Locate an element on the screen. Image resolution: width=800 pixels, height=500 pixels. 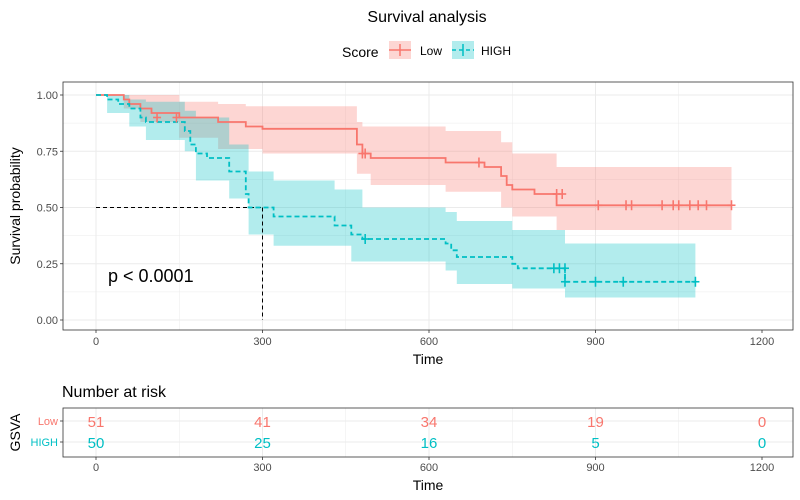
risk-cell-high: 5 is located at coordinates (595, 443).